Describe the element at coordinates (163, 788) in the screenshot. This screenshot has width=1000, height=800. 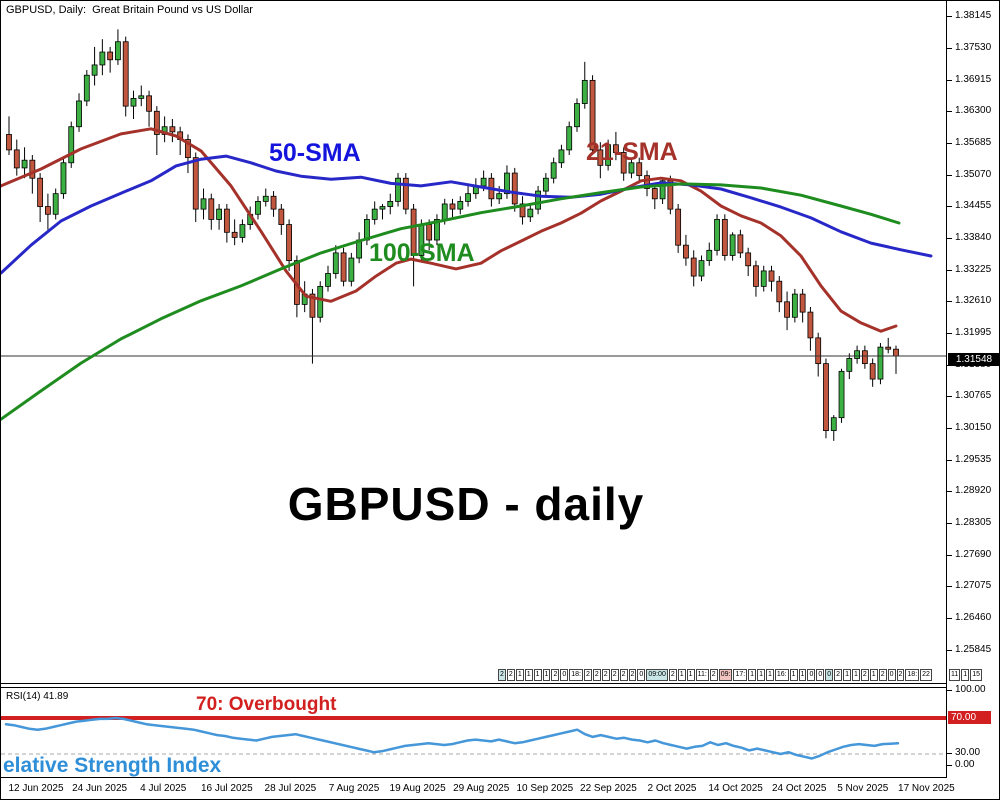
I see `date-label: 4 Jul 2025` at that location.